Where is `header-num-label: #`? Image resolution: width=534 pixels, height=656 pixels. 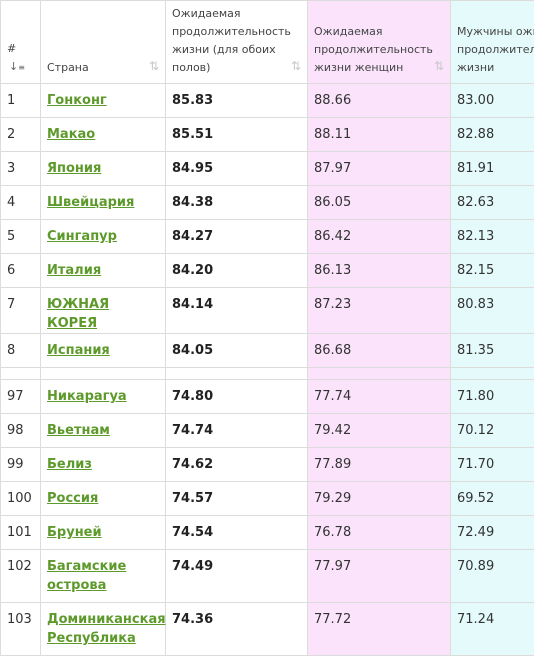
header-num-label: # is located at coordinates (11, 48).